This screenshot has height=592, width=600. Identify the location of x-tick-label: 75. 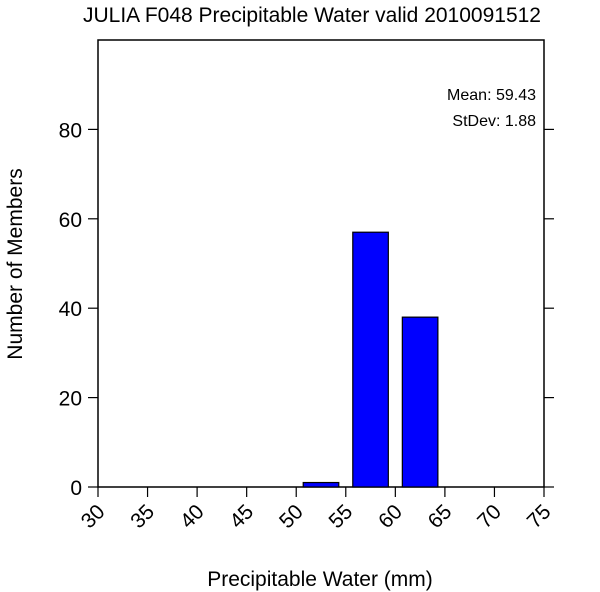
(539, 516).